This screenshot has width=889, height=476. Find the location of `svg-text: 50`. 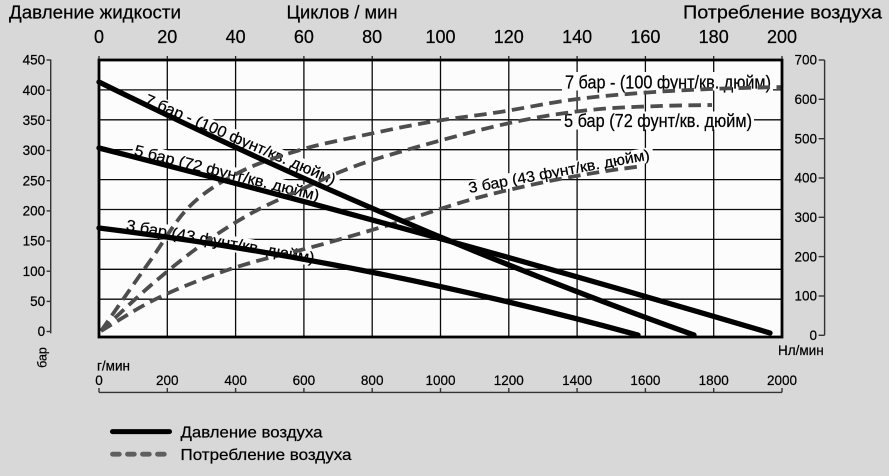

svg-text: 50 is located at coordinates (37, 301).